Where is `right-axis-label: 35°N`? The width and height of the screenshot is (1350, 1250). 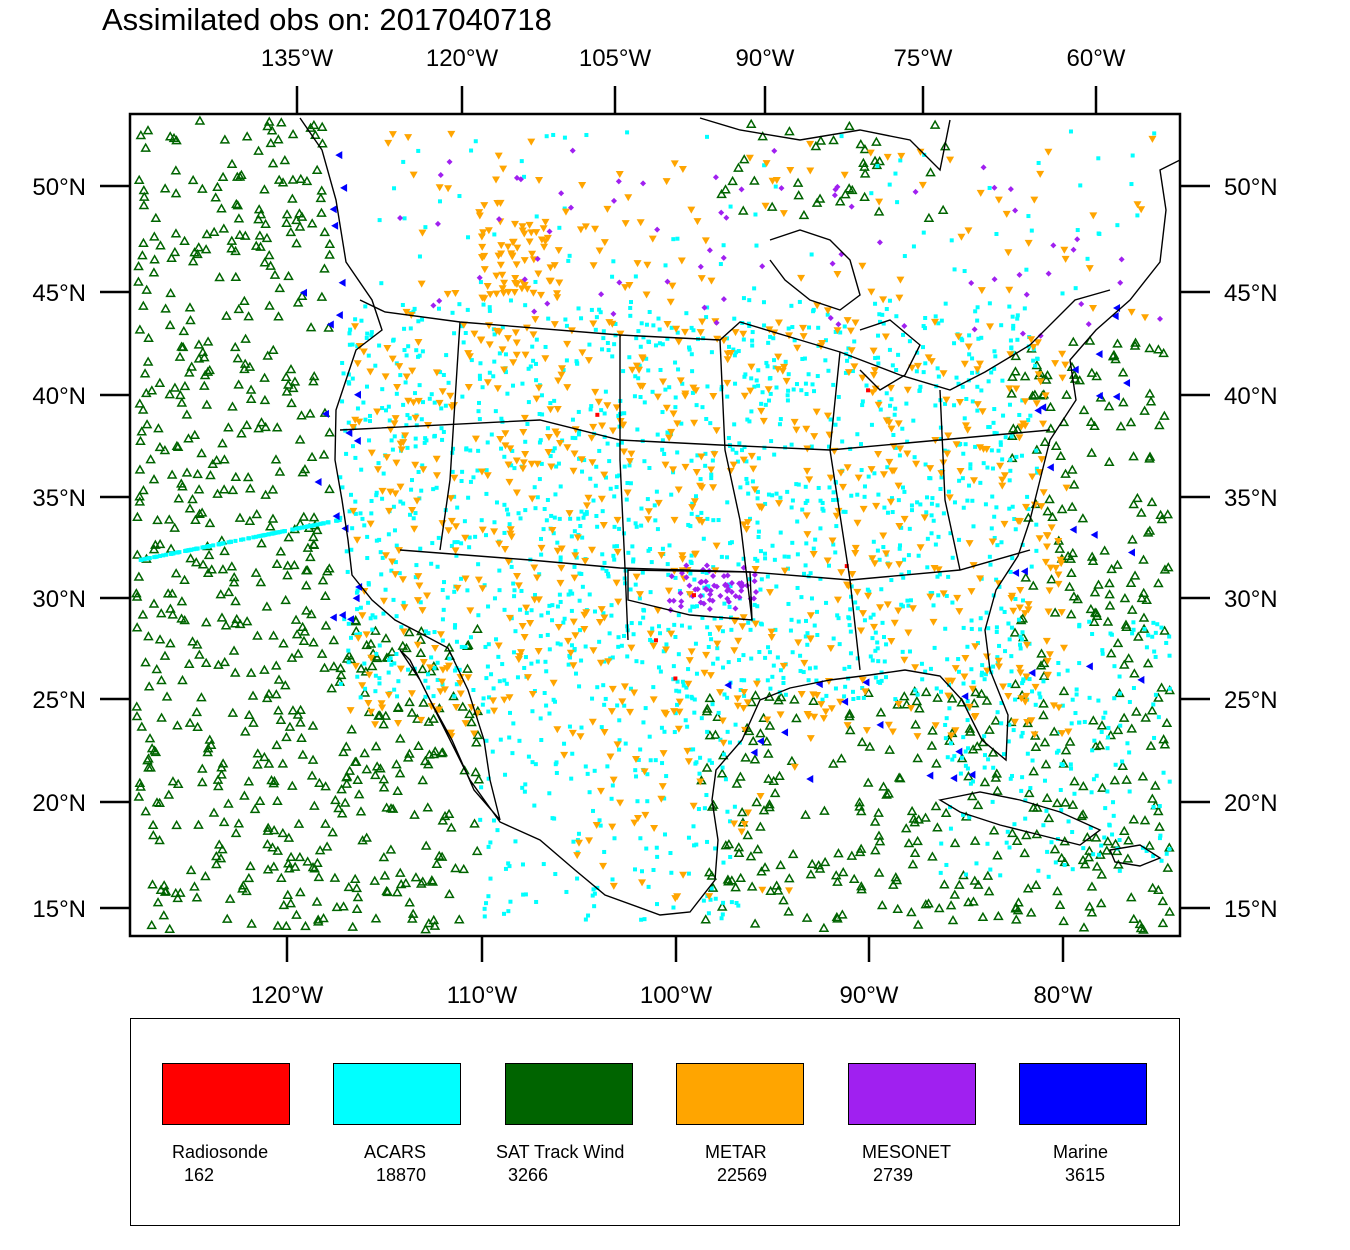
right-axis-label: 35°N is located at coordinates (1251, 498).